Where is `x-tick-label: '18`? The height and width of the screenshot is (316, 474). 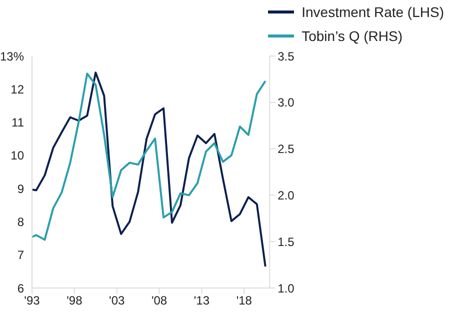 x-tick-label: '18 is located at coordinates (244, 301).